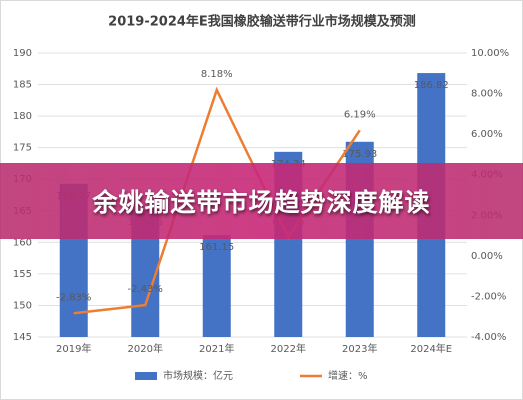 The image size is (523, 400). I want to click on y-tick-label: 180, so click(22, 116).